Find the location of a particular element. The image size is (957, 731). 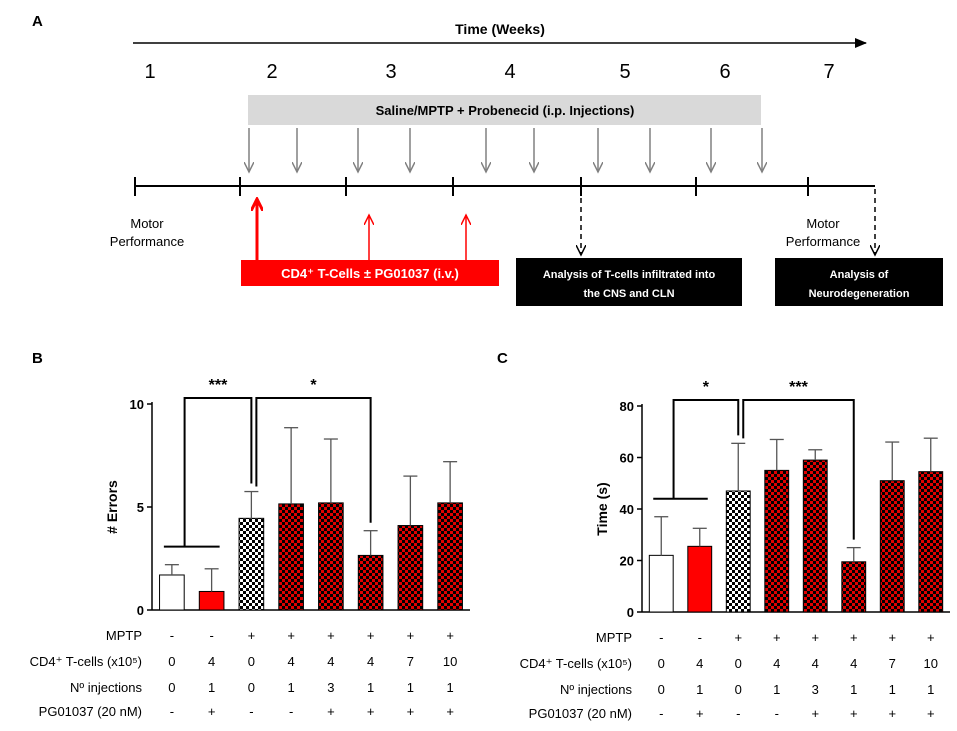

analysis-neuro-box is located at coordinates (859, 282).